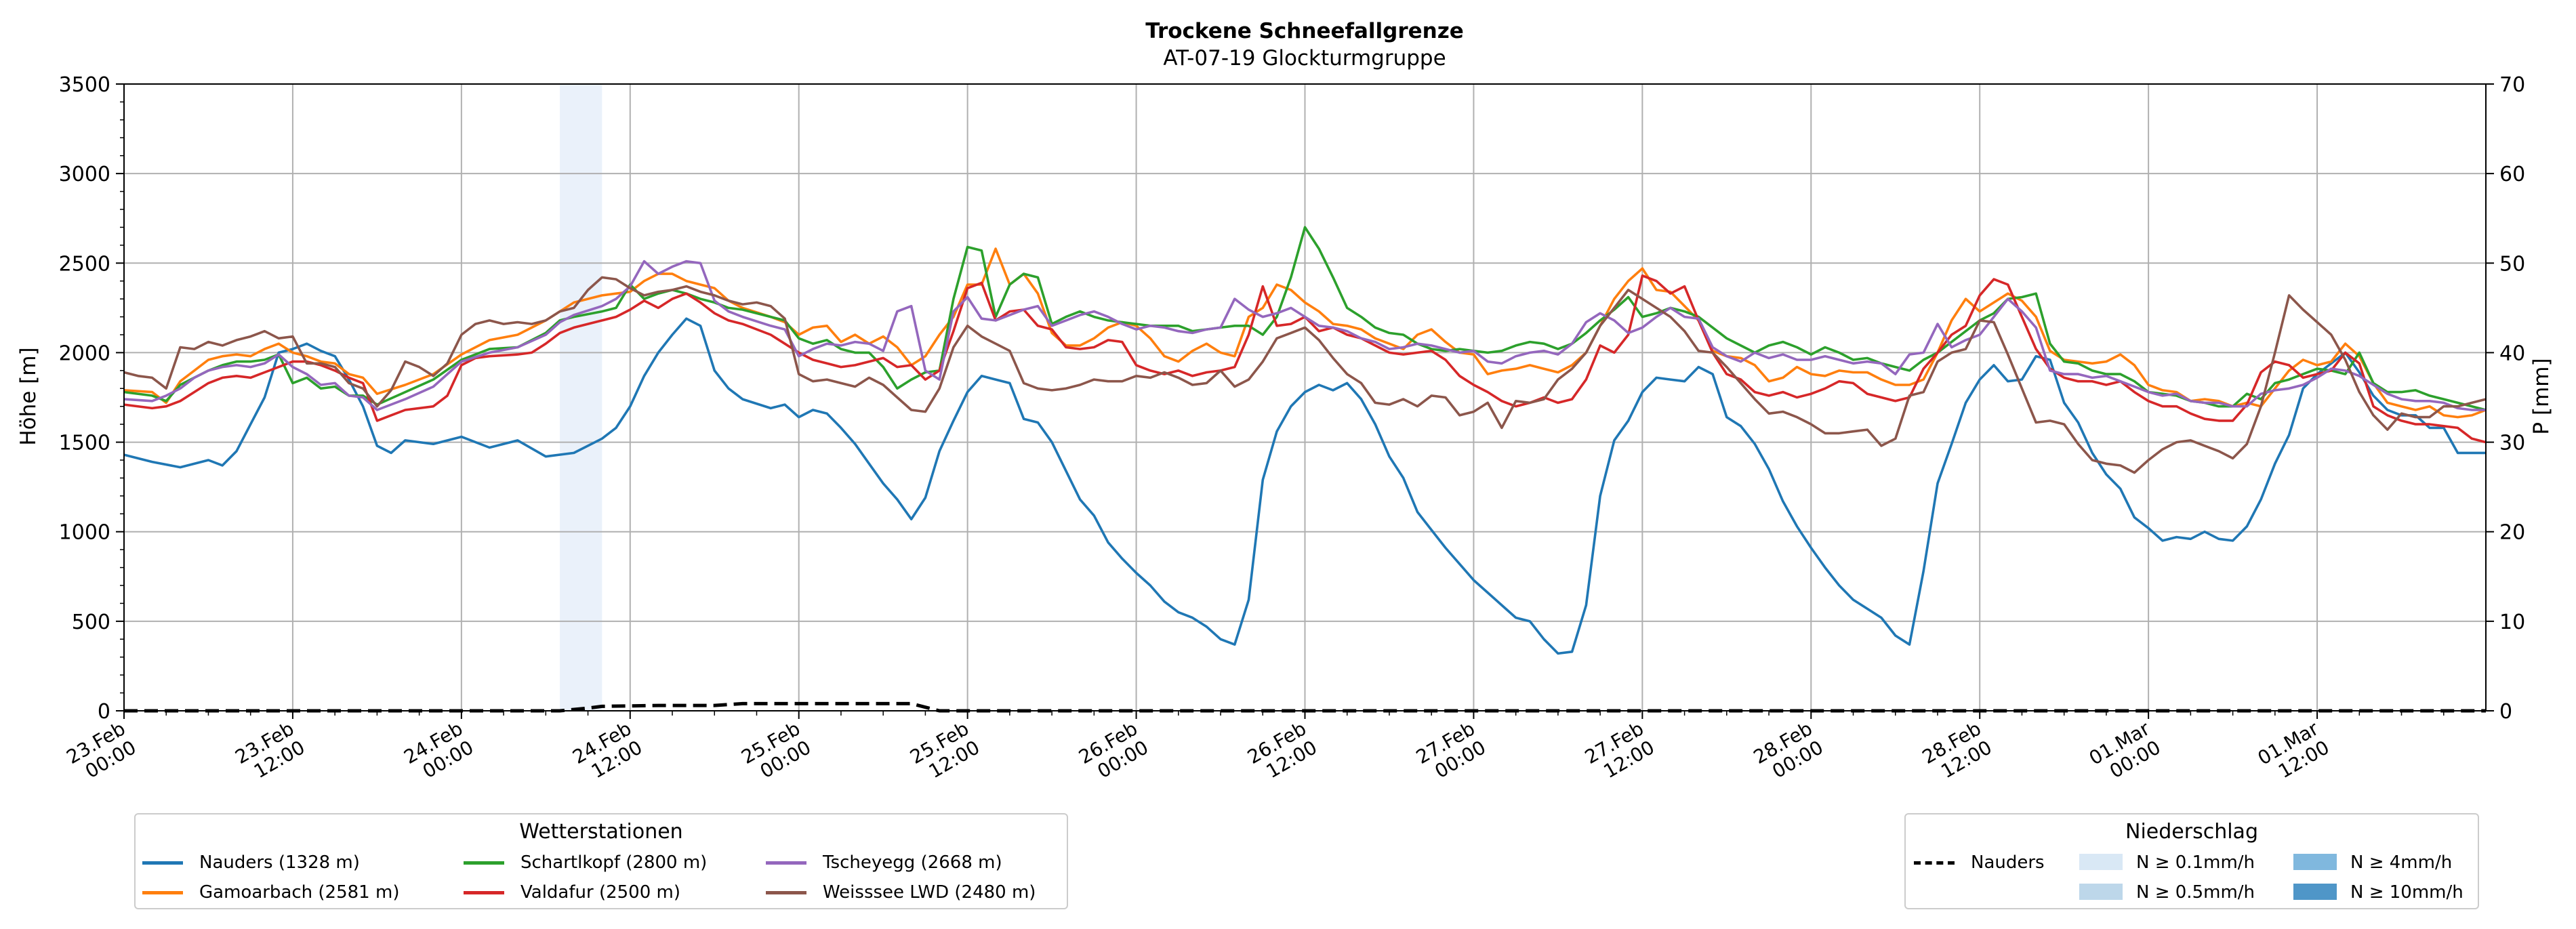  Describe the element at coordinates (28, 396) in the screenshot. I see `y-axis-label: Höhe [m]` at that location.